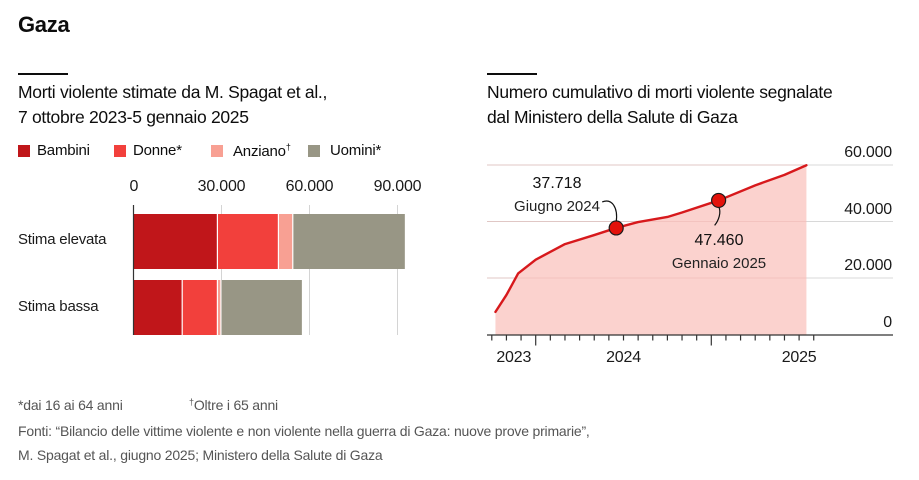  I want to click on area-line, so click(651, 239).